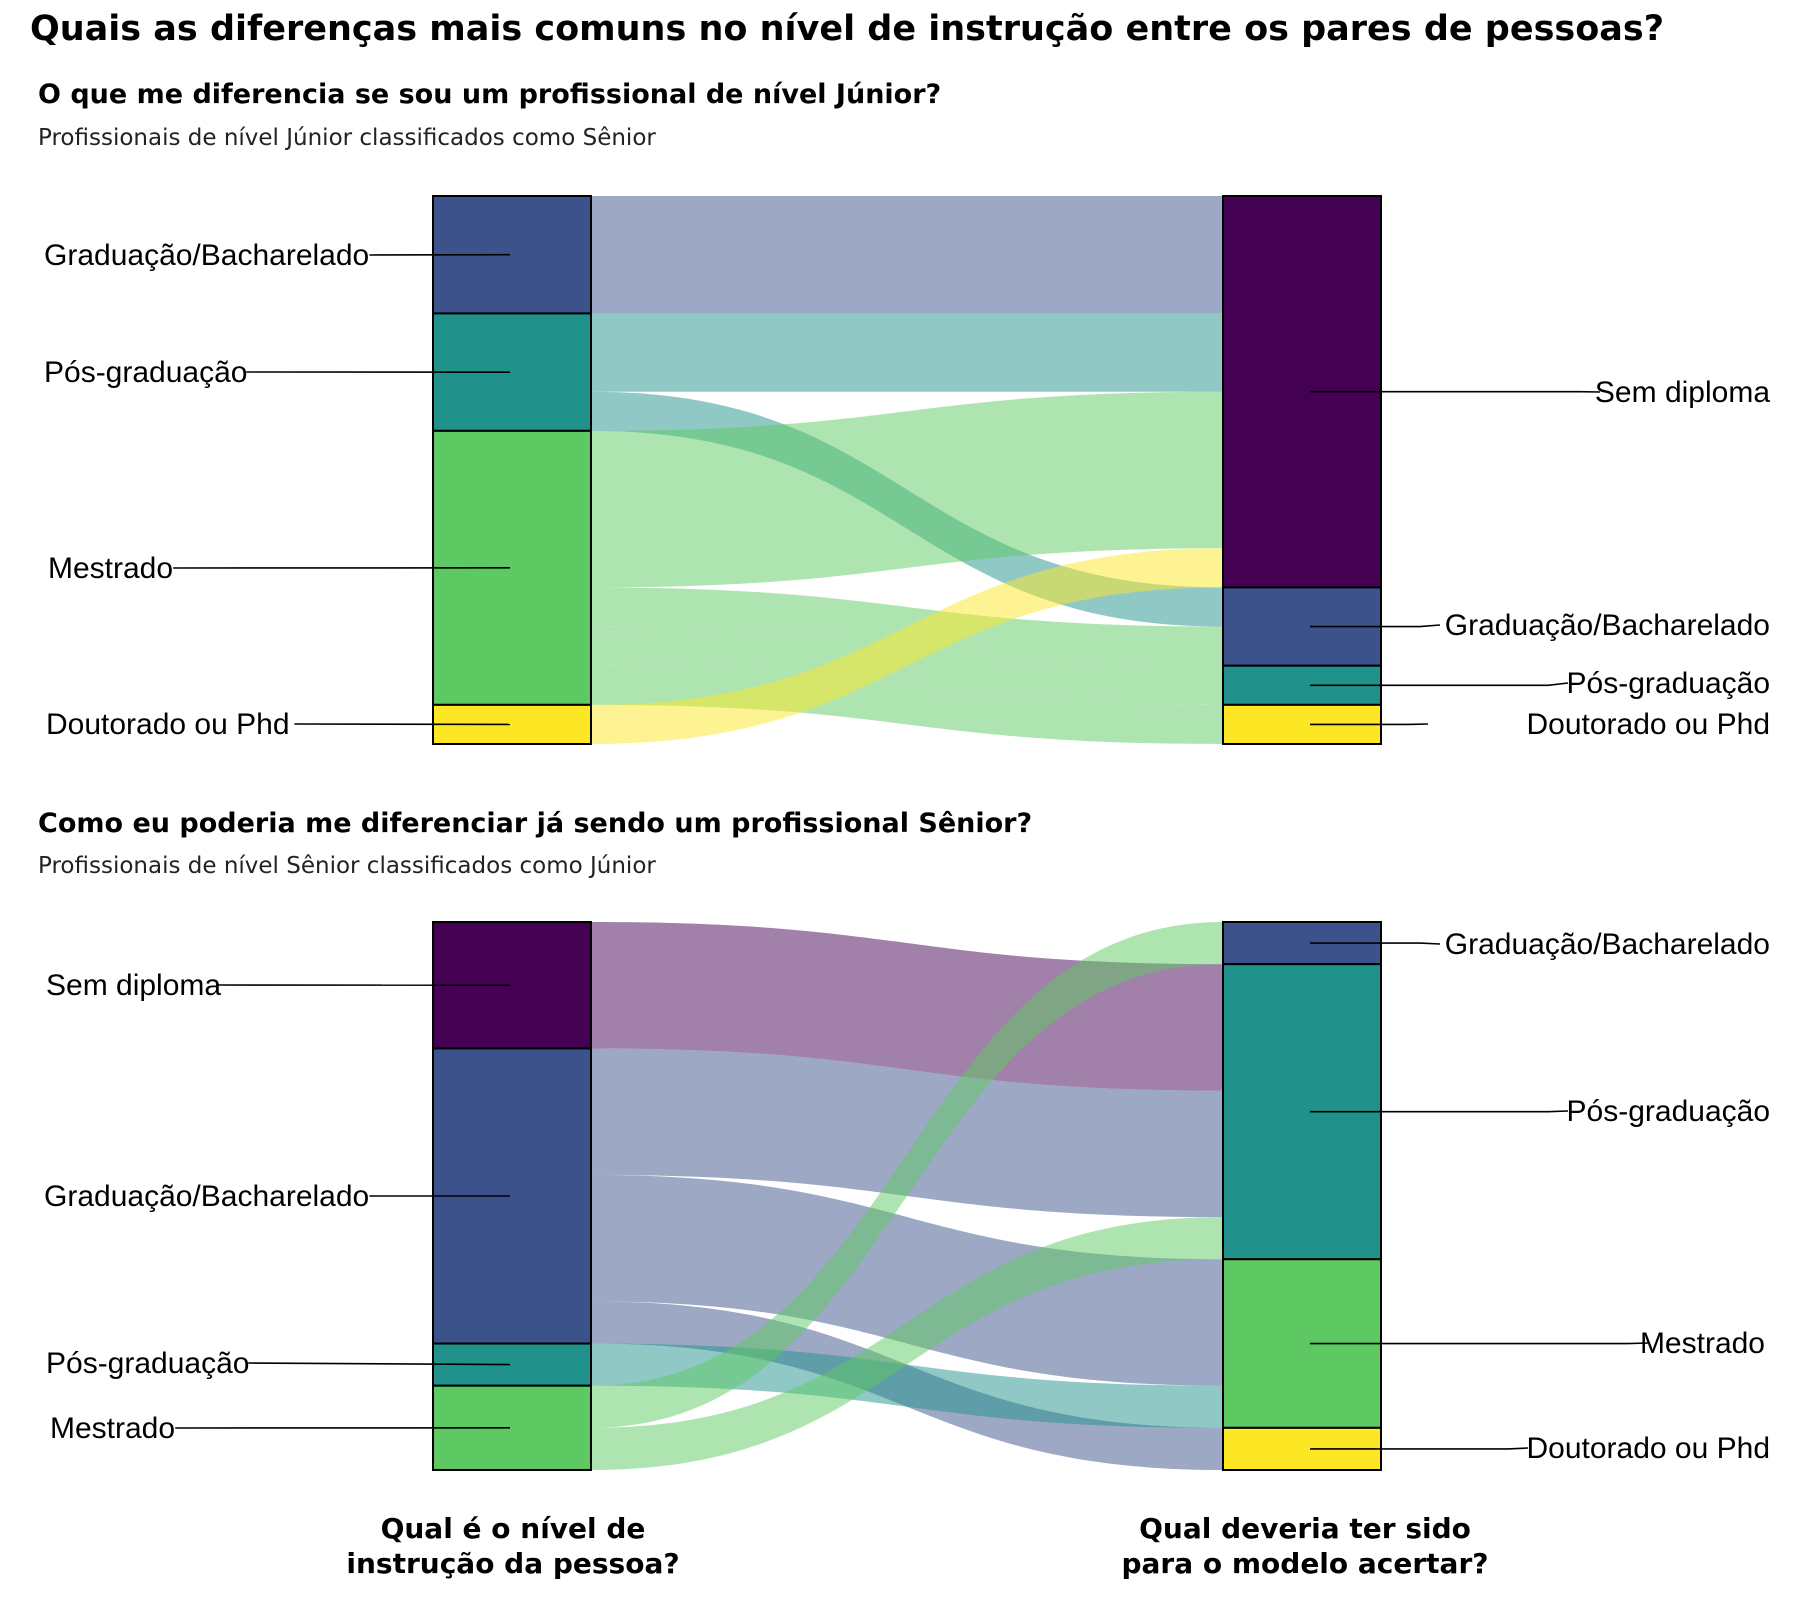 The image size is (1800, 1600). Describe the element at coordinates (907, 1006) in the screenshot. I see `flow-sem-diploma-to-pos-graduacao` at that location.